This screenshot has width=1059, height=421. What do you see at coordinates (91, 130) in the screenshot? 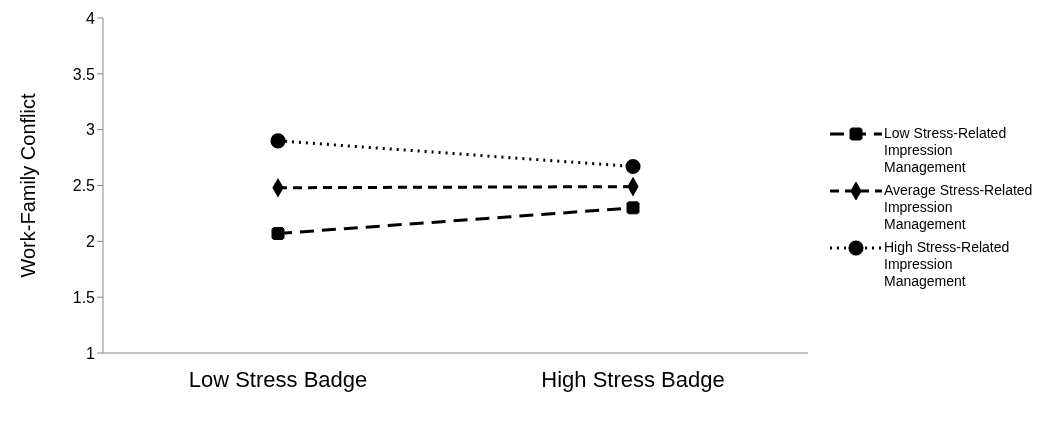
I see `y-tick-label: 3` at bounding box center [91, 130].